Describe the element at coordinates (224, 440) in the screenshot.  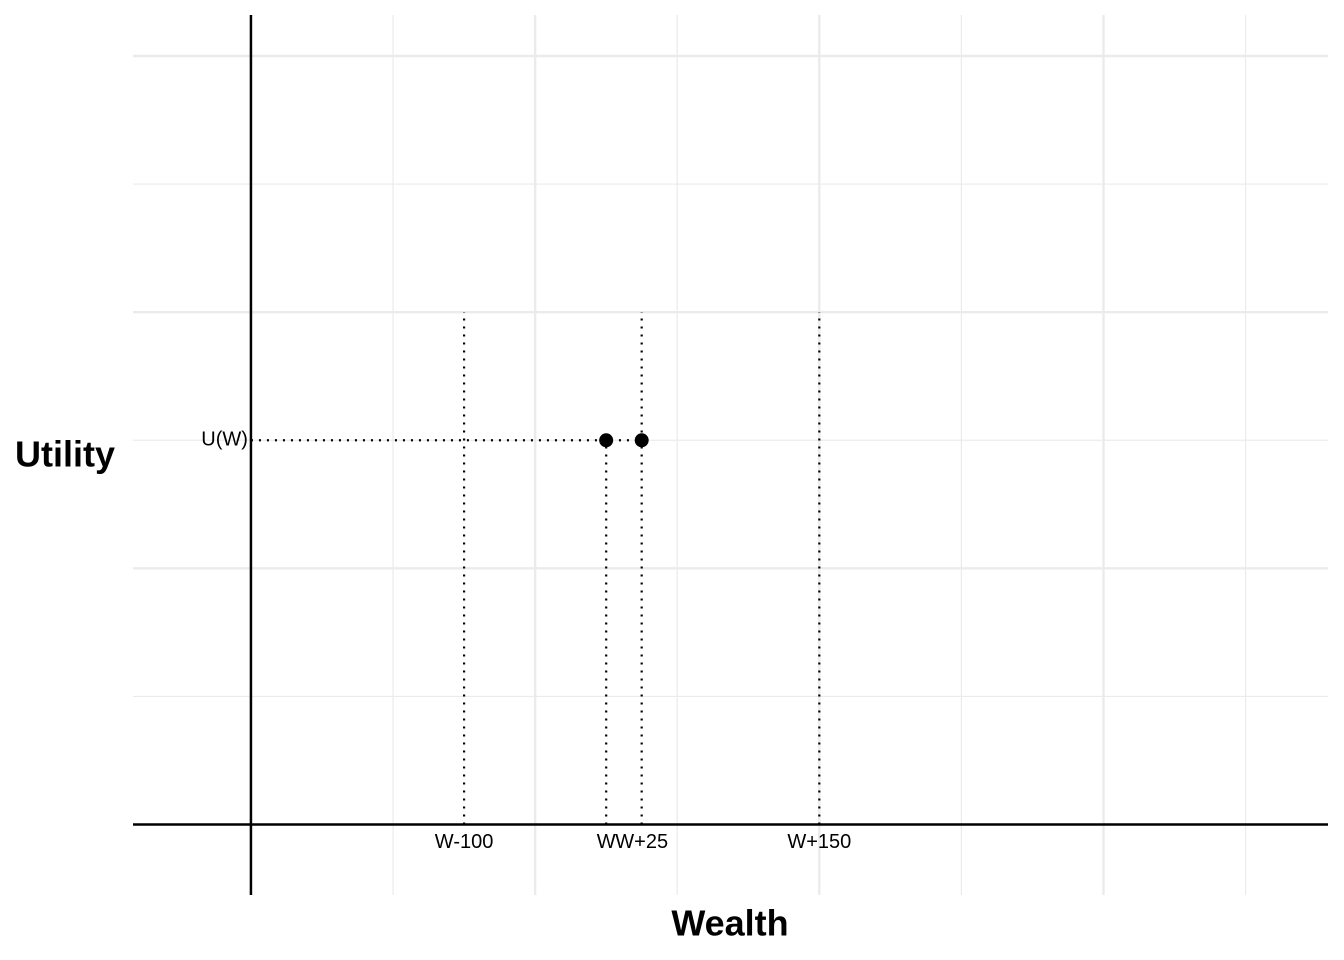
I see `y-tick-label: U(W)` at that location.